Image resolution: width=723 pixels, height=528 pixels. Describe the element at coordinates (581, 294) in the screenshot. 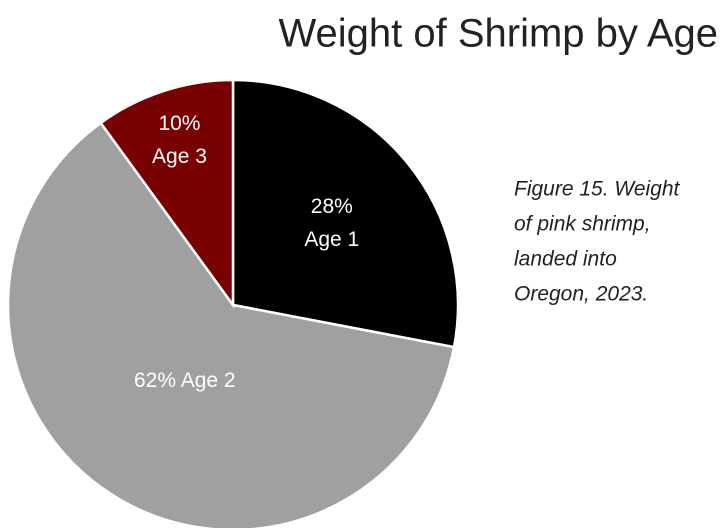

I see `caption-line: Oregon, 2023.` at that location.